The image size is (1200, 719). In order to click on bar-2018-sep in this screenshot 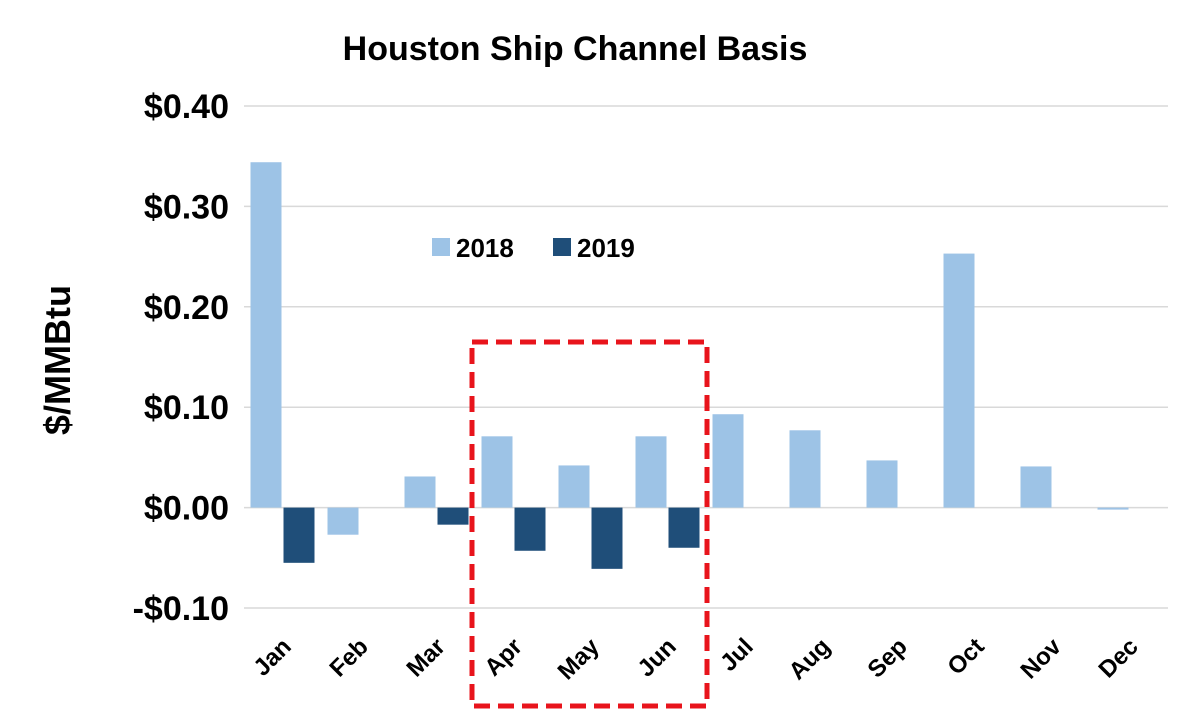, I will do `click(882, 484)`.